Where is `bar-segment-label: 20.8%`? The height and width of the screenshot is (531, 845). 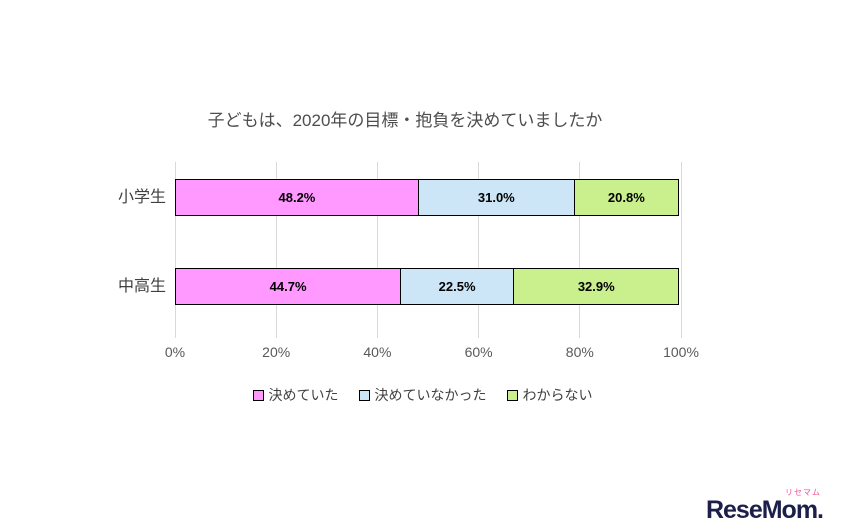 bar-segment-label: 20.8% is located at coordinates (626, 197).